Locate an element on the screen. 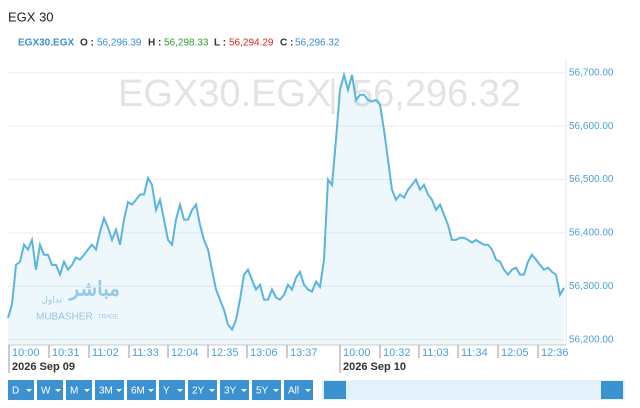  x-tick-label: 12:05 is located at coordinates (515, 353).